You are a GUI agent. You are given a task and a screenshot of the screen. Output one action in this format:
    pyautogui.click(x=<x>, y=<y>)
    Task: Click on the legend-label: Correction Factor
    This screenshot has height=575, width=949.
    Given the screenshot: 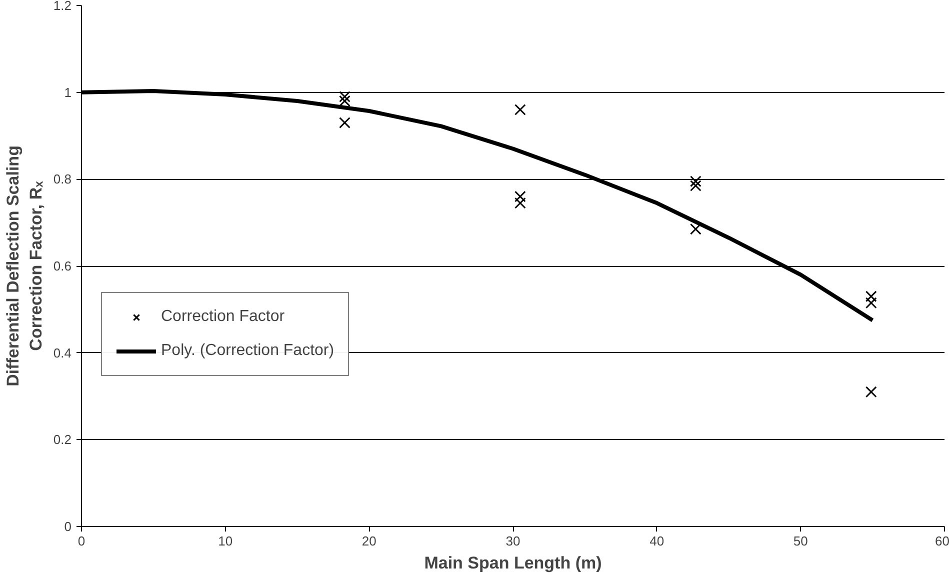 What is the action you would take?
    pyautogui.click(x=223, y=317)
    